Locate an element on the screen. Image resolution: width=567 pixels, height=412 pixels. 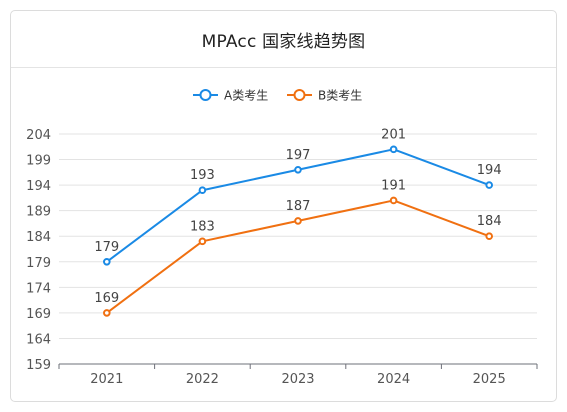
data-label-a-2024: 201 is located at coordinates (393, 134).